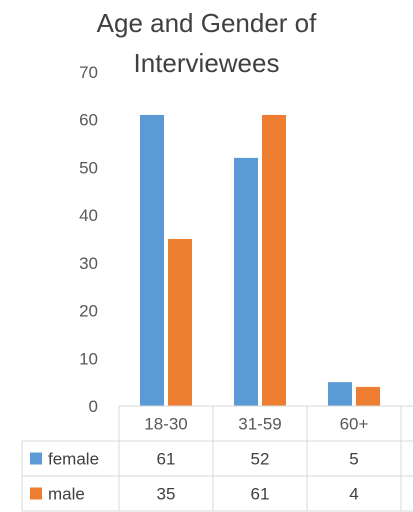 The width and height of the screenshot is (413, 512). What do you see at coordinates (206, 63) in the screenshot?
I see `chart-title-line-2: Interviewees` at bounding box center [206, 63].